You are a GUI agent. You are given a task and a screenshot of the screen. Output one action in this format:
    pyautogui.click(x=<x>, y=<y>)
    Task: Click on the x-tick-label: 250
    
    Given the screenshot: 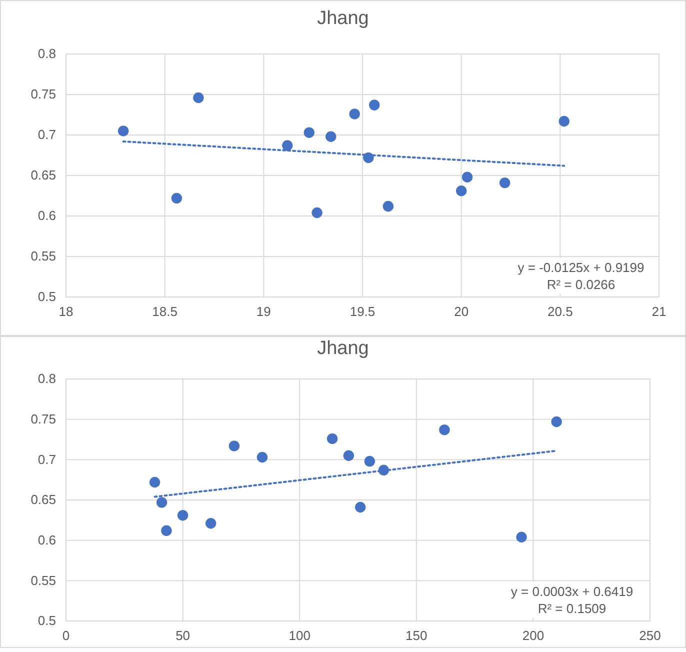 What is the action you would take?
    pyautogui.click(x=650, y=636)
    